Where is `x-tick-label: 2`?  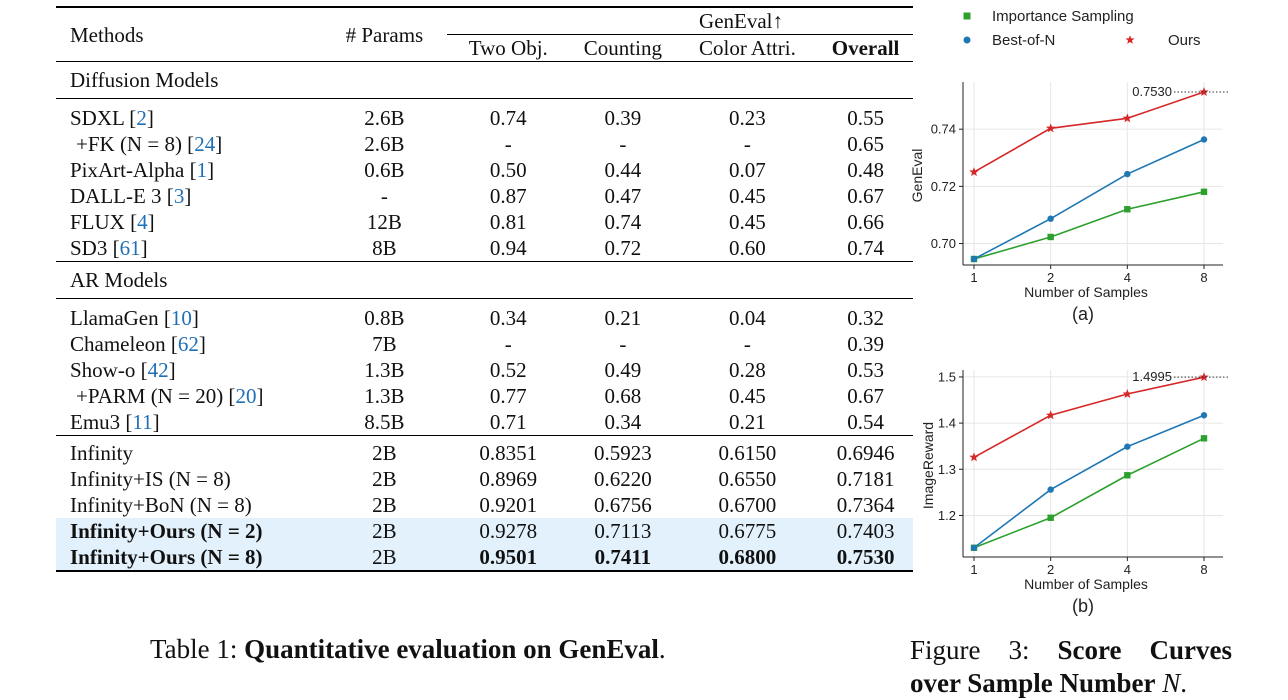 x-tick-label: 2 is located at coordinates (1050, 569).